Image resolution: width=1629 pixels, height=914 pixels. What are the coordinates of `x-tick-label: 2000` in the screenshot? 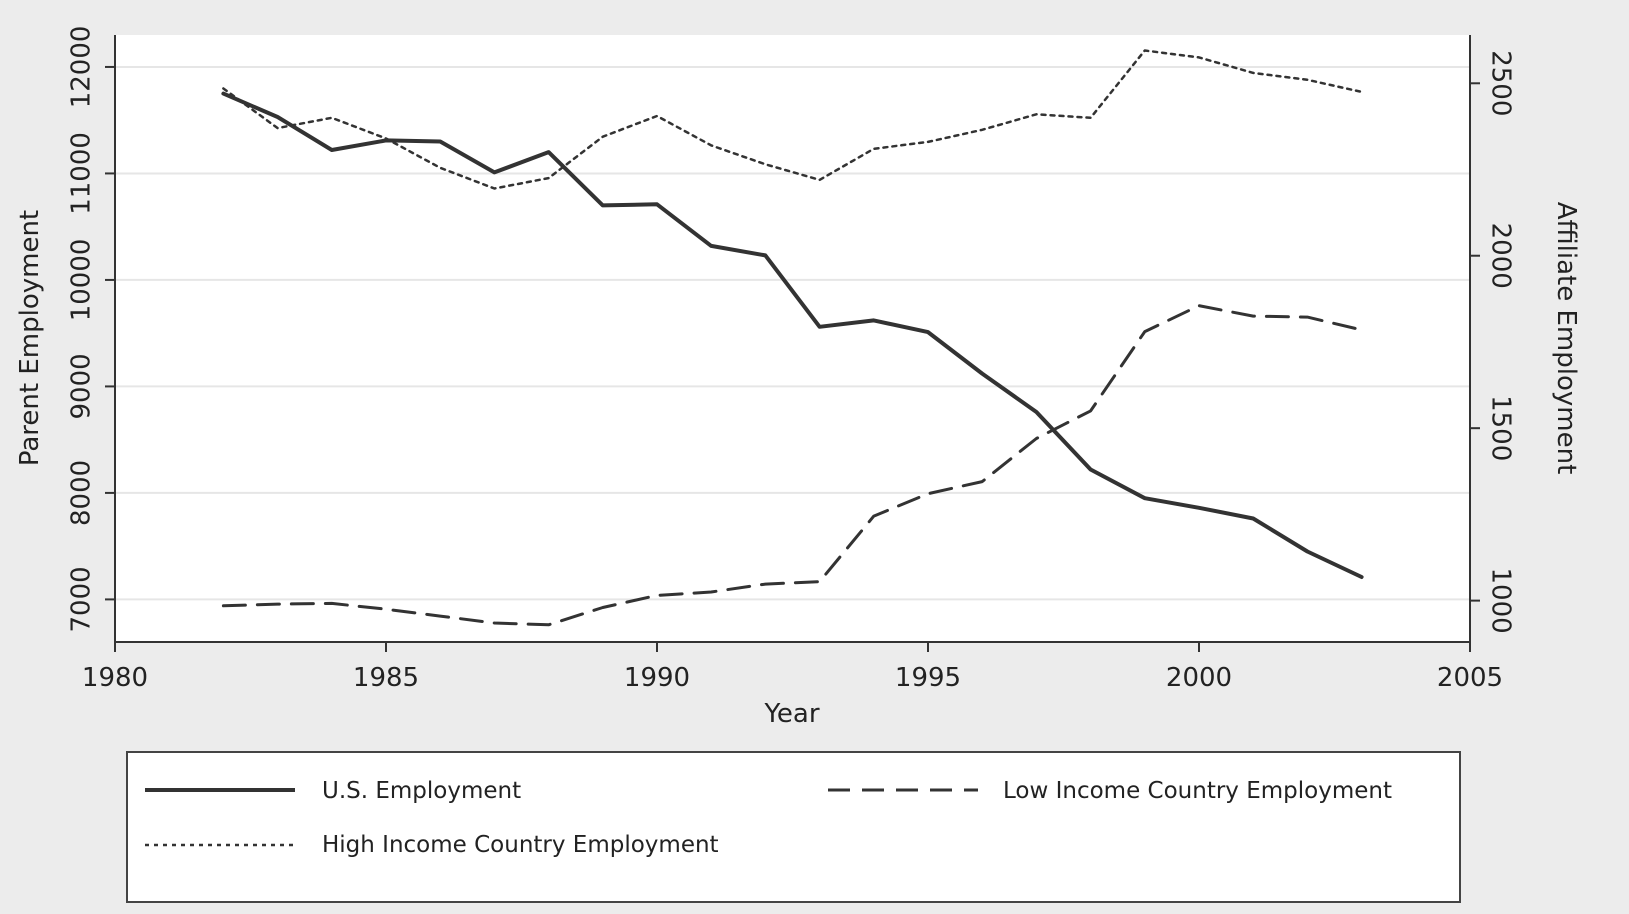 It's located at (1199, 678).